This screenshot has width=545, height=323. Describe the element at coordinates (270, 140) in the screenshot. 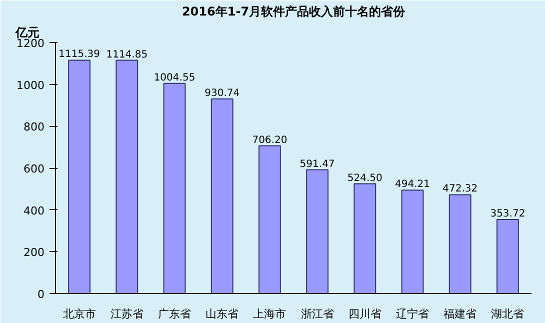

I see `data-label: 706.20` at that location.